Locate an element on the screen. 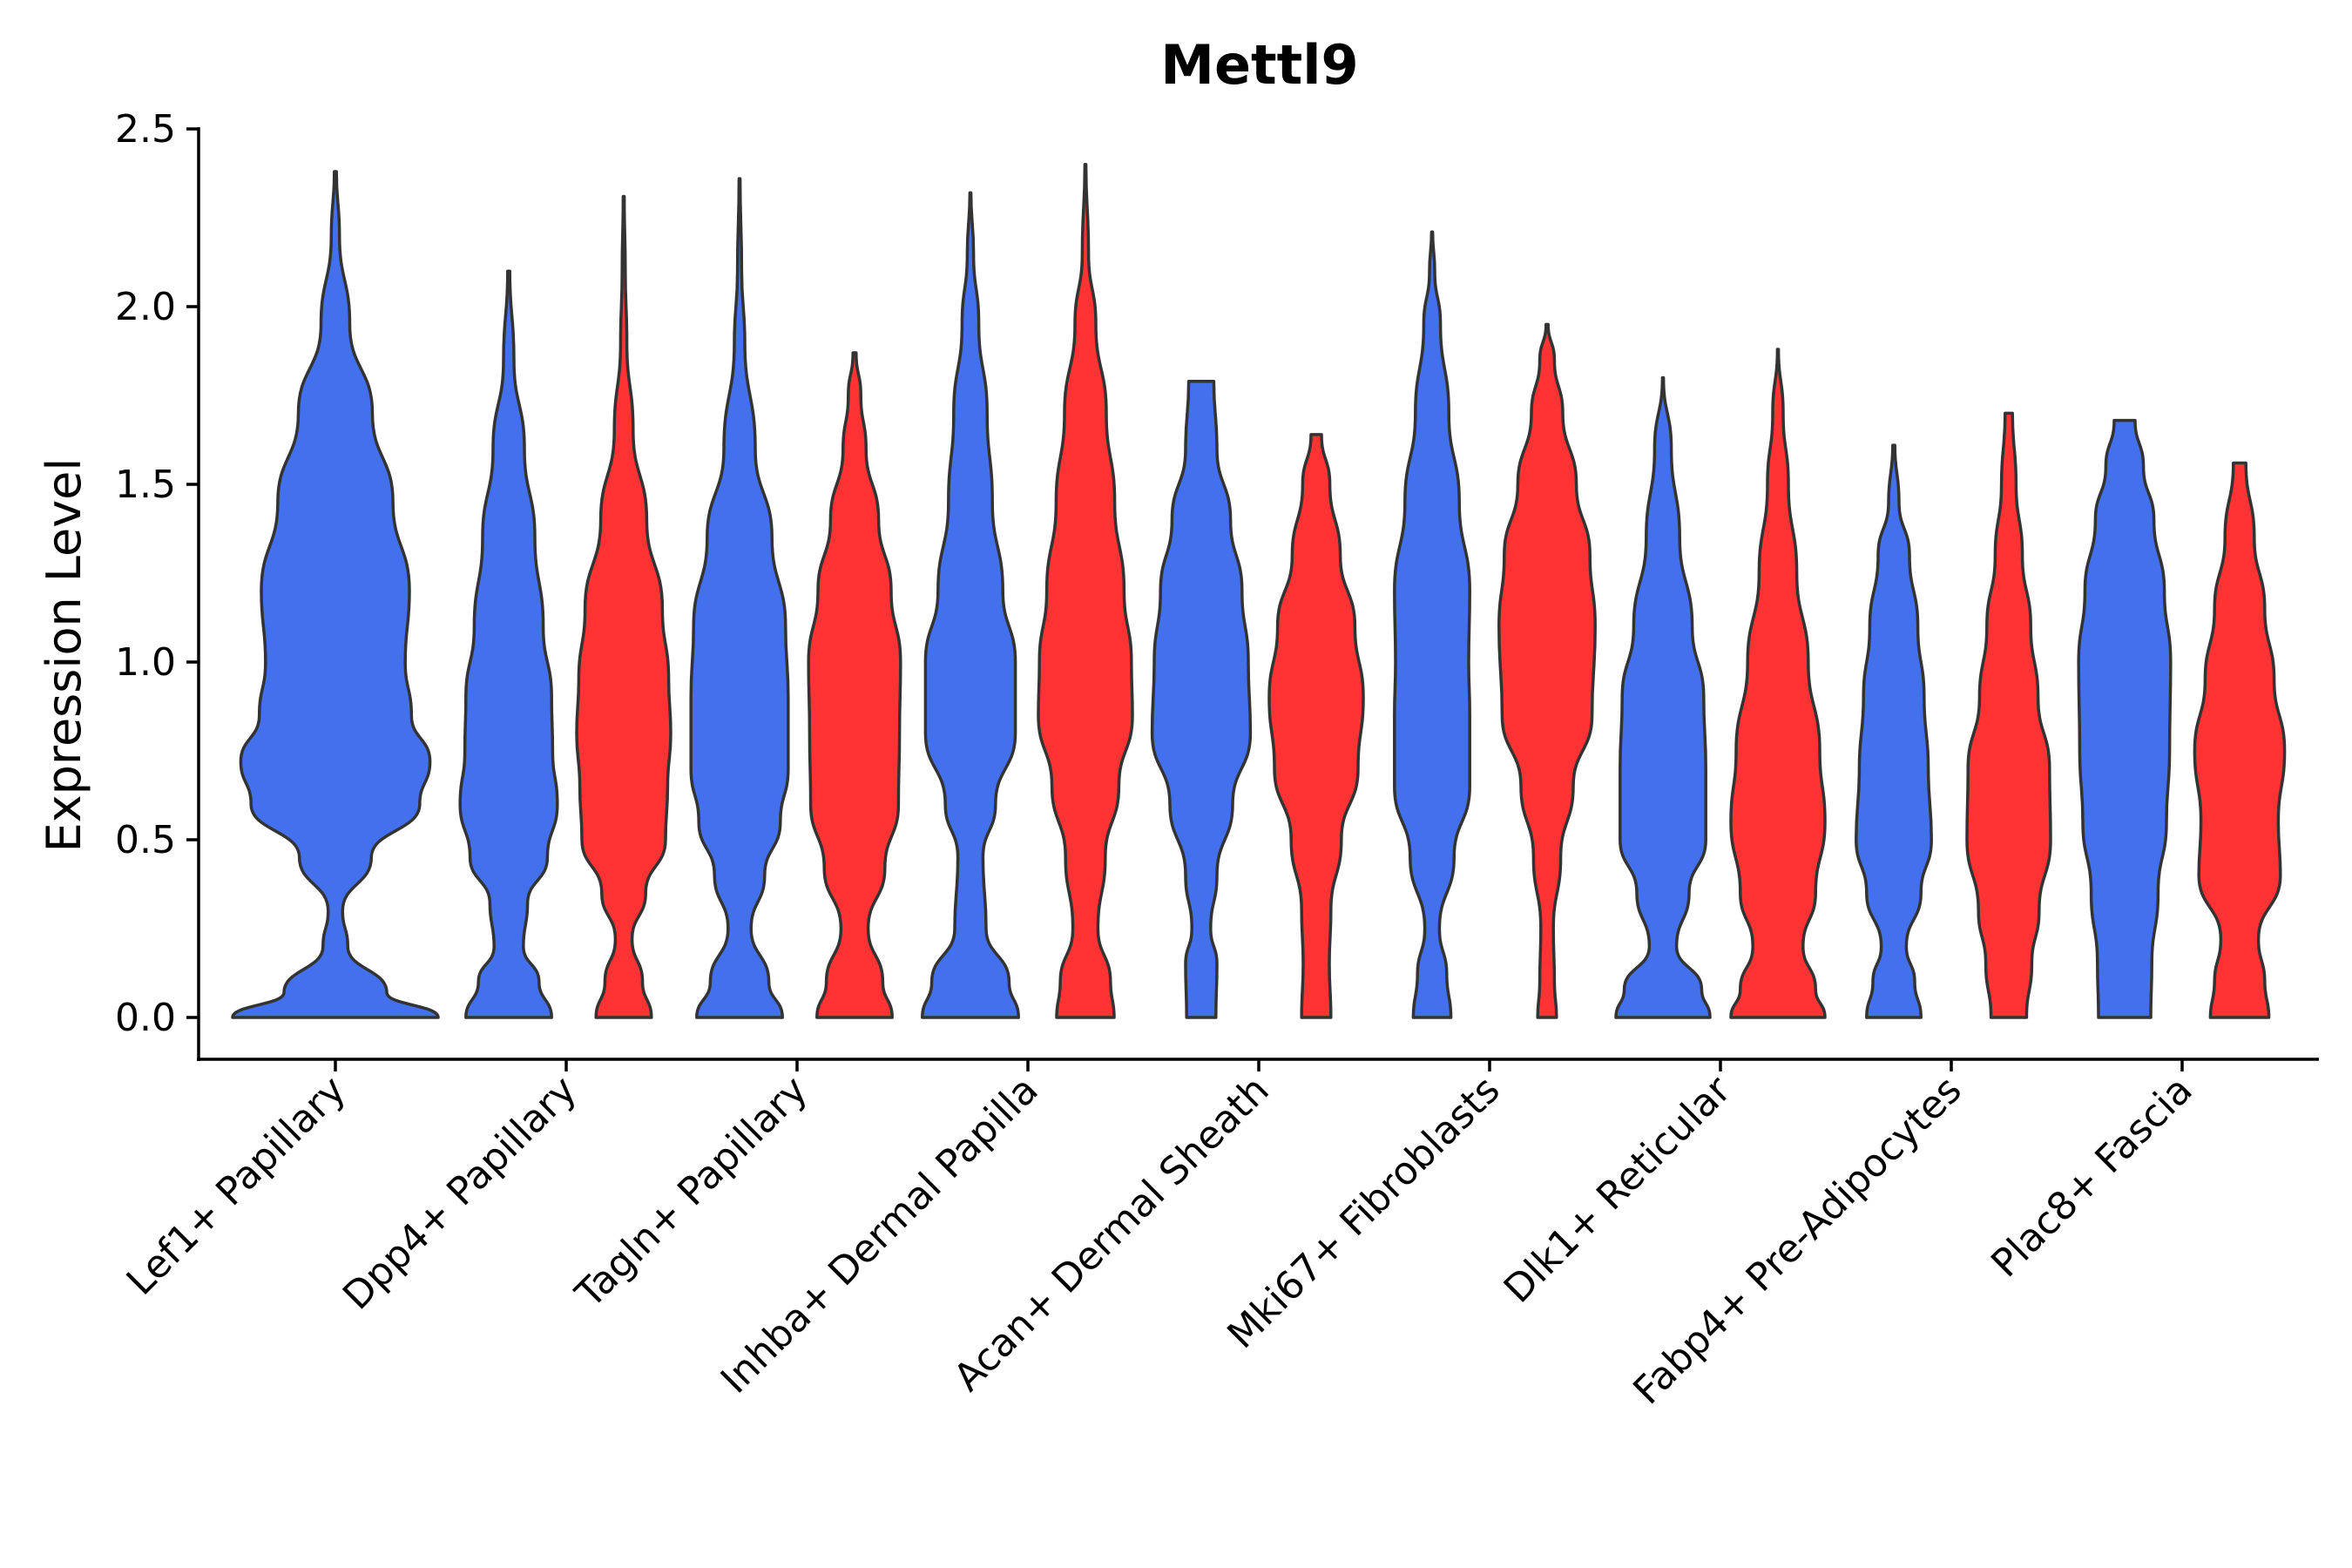 Image resolution: width=2352 pixels, height=1568 pixels. y-tick-label: 1.0 is located at coordinates (145, 662).